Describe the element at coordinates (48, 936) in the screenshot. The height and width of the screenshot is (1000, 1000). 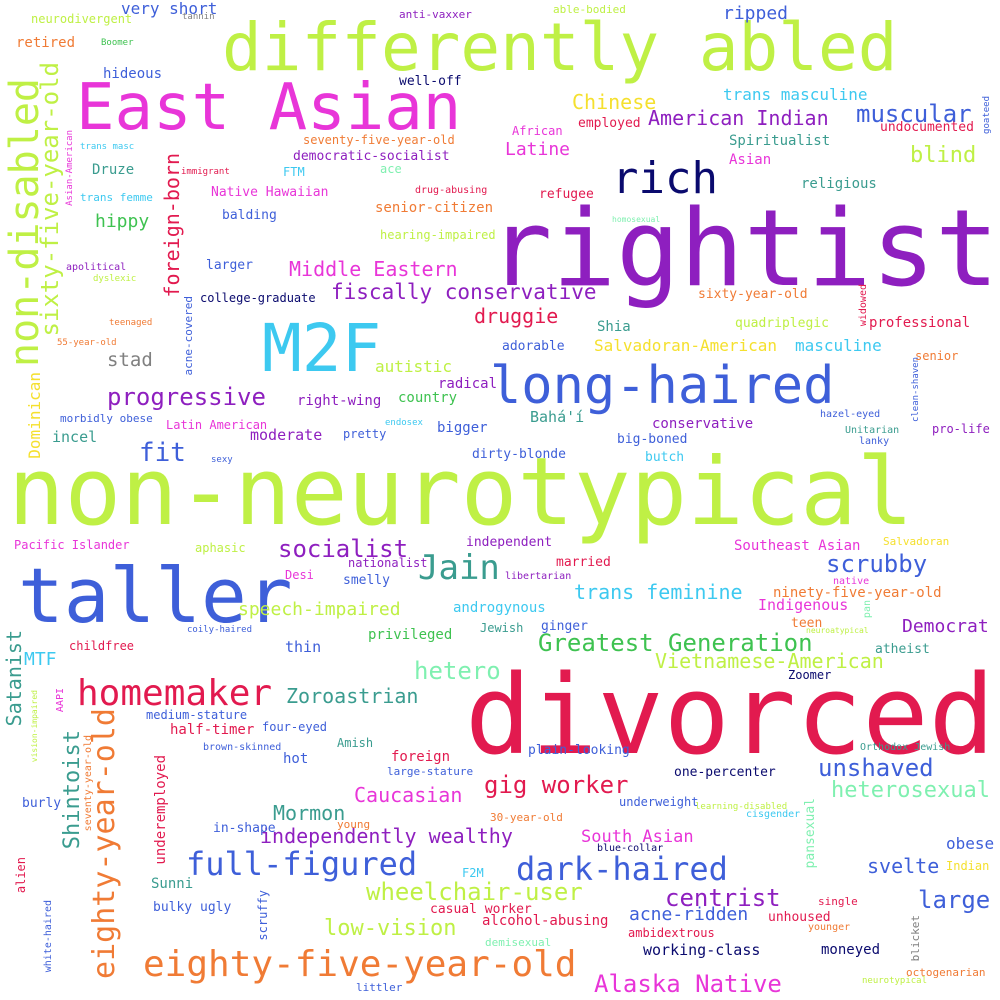
I see `word: white-haired` at that location.